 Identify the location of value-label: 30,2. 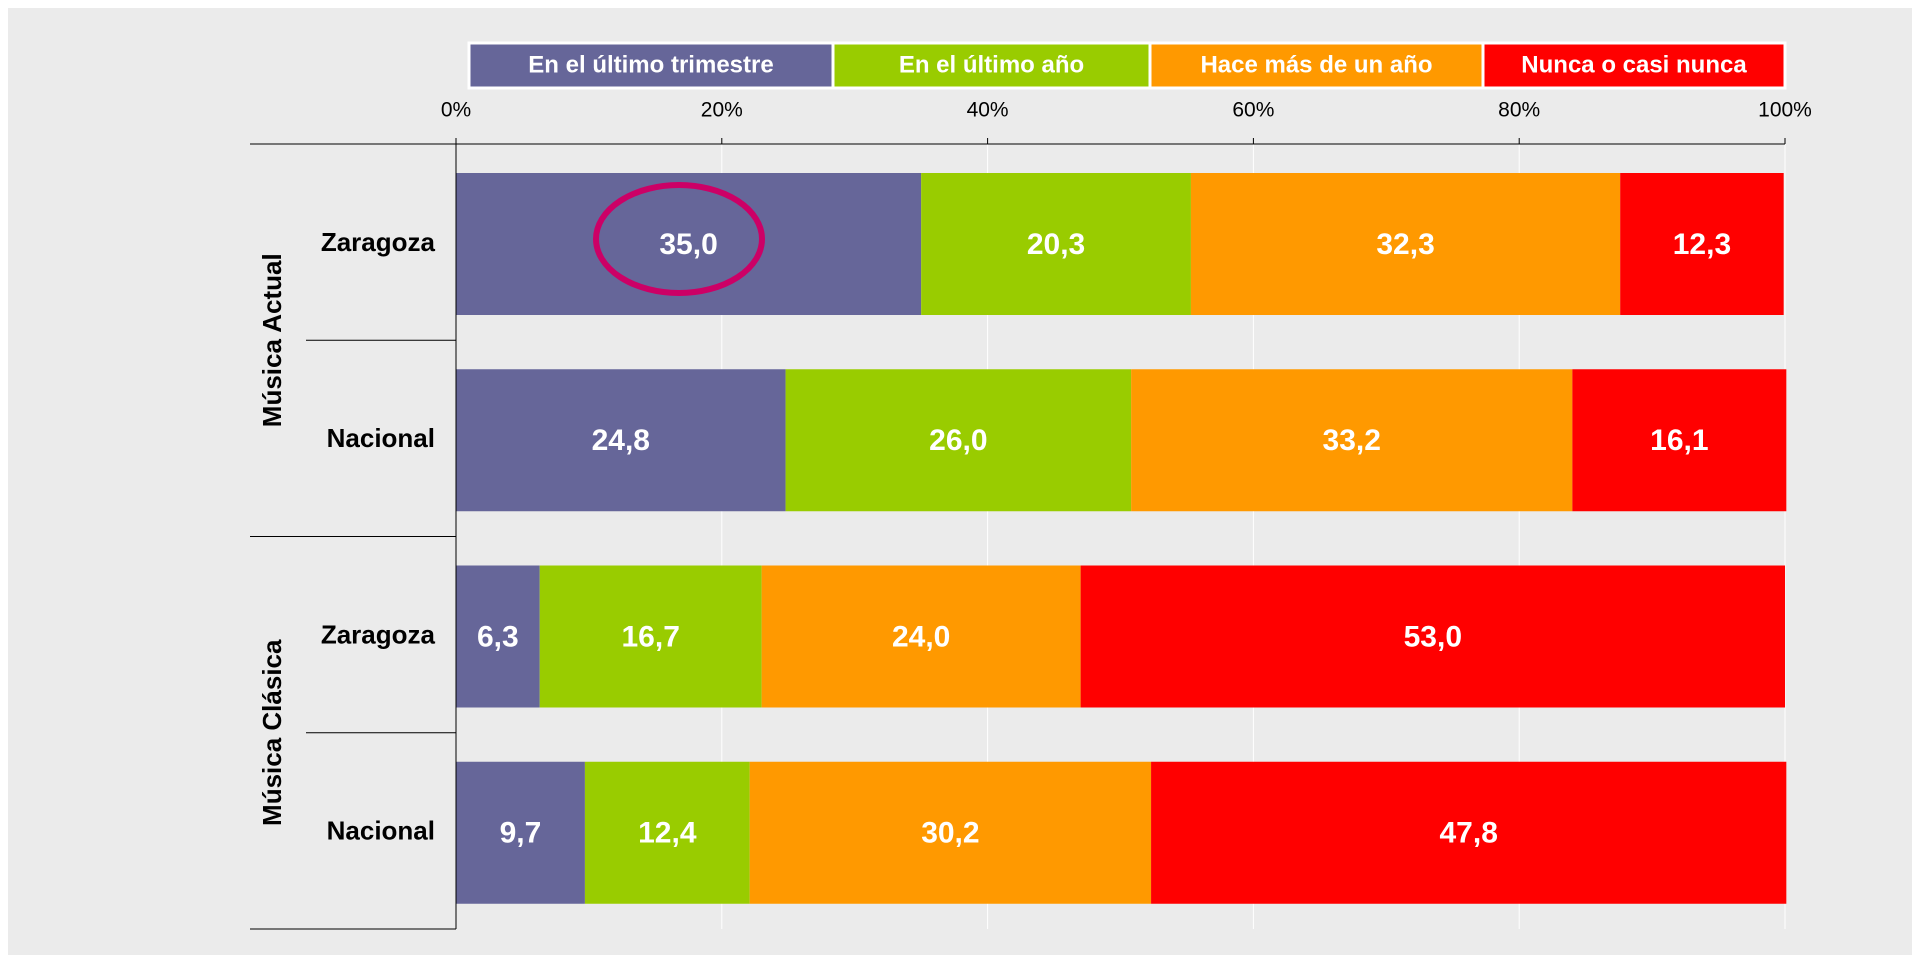
(950, 833).